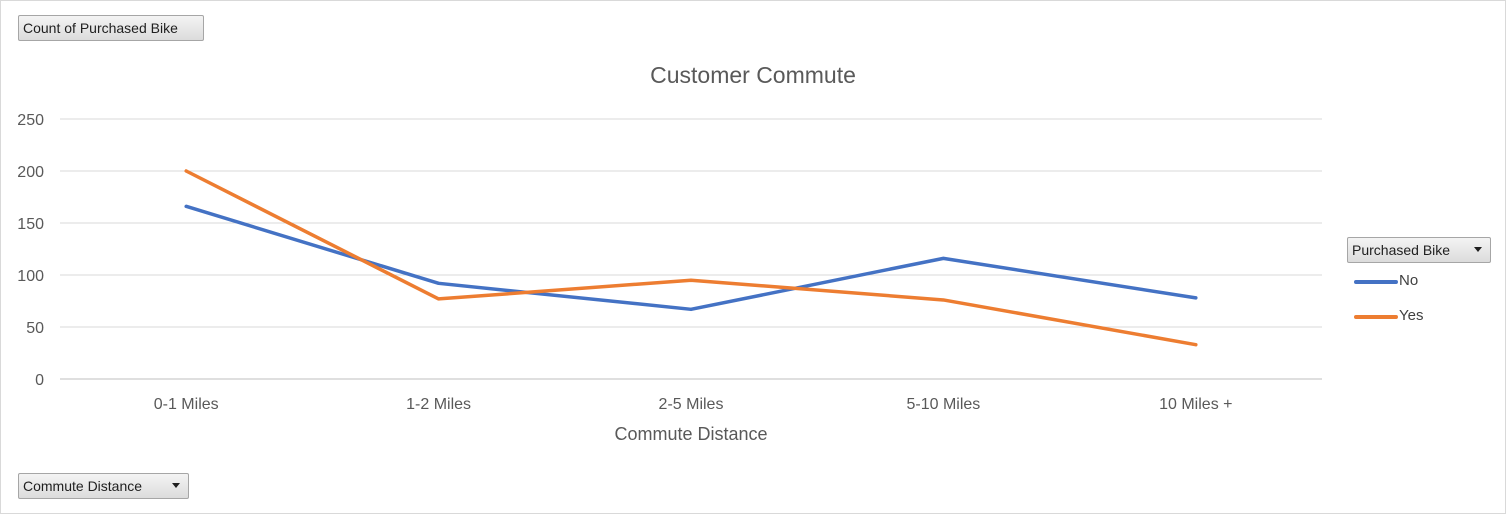 Image resolution: width=1506 pixels, height=514 pixels. Describe the element at coordinates (943, 404) in the screenshot. I see `x-tick-label: 5-10 Miles` at that location.